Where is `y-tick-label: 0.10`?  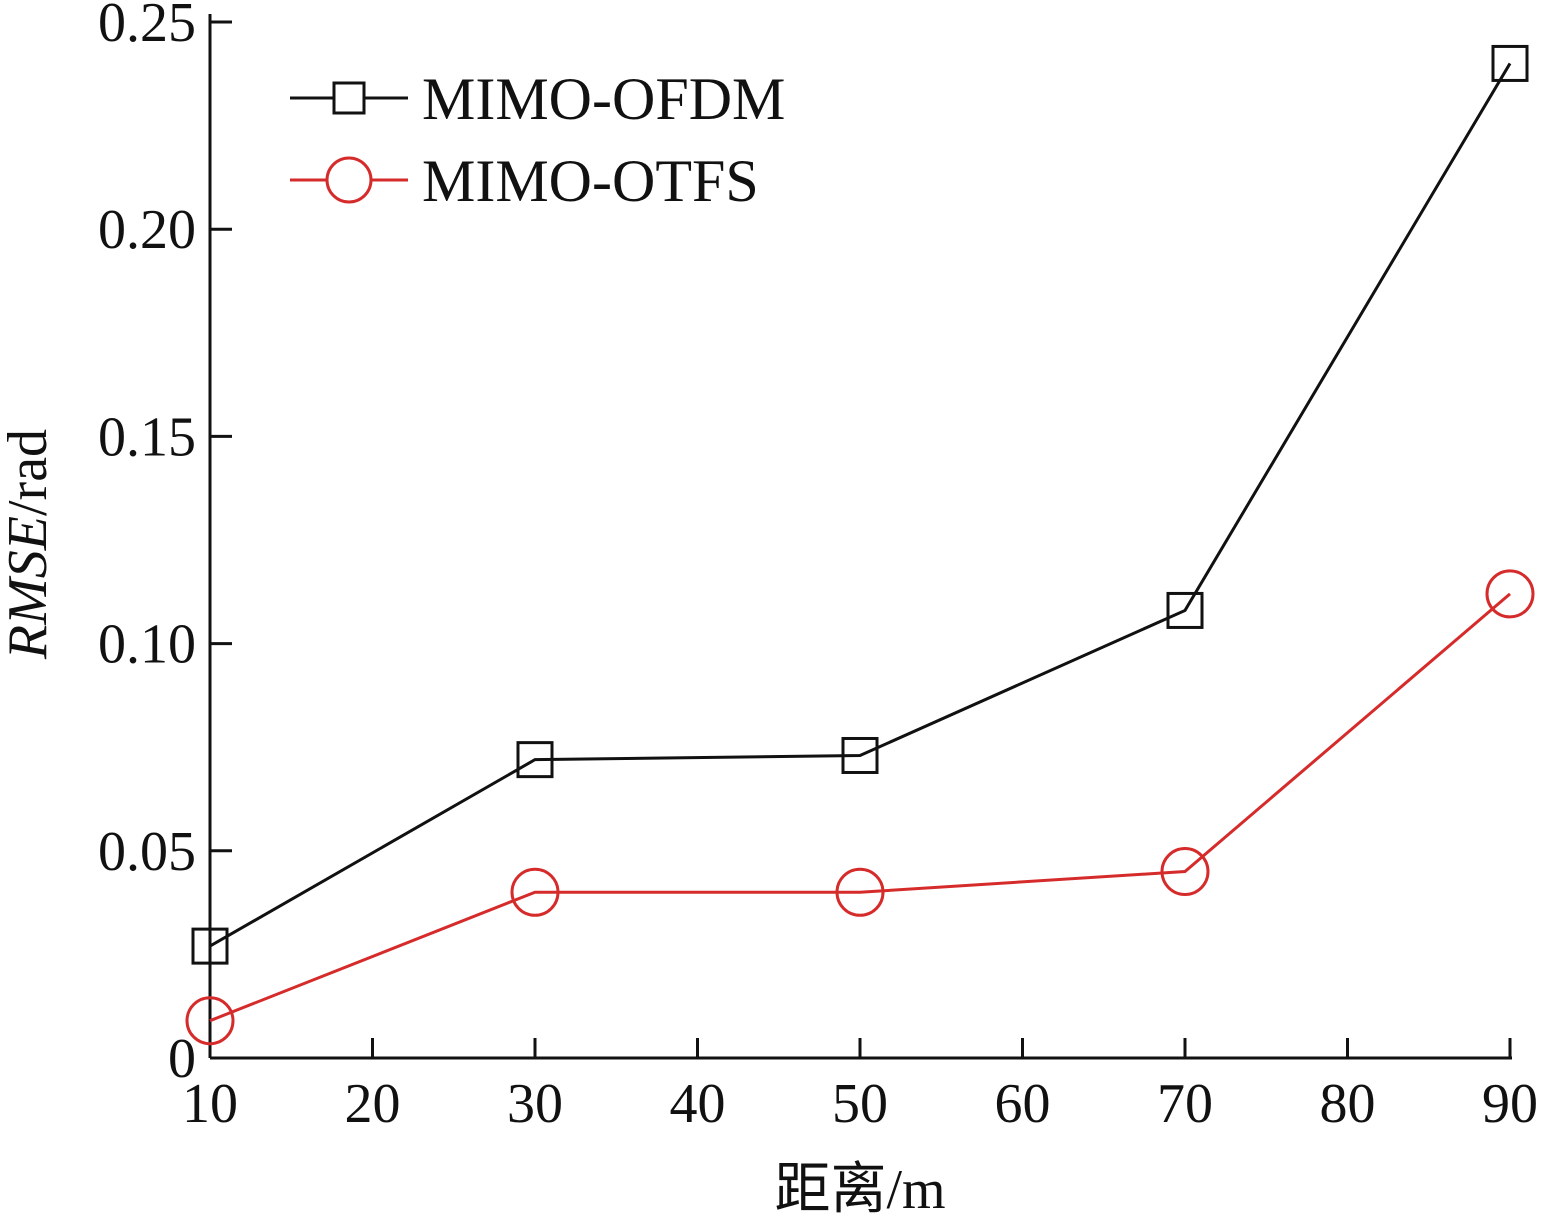 y-tick-label: 0.10 is located at coordinates (147, 645).